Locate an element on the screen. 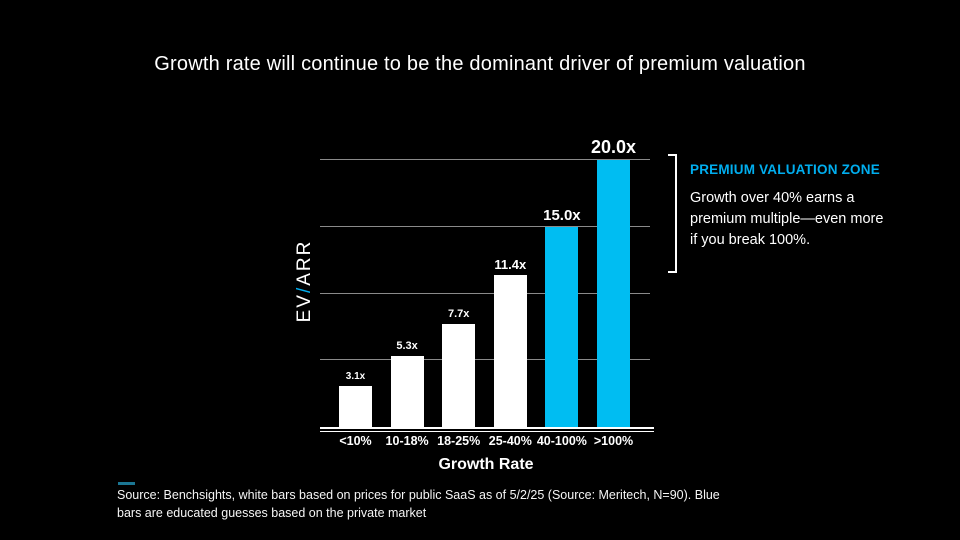 This screenshot has height=540, width=960. x-axis-underline is located at coordinates (487, 431).